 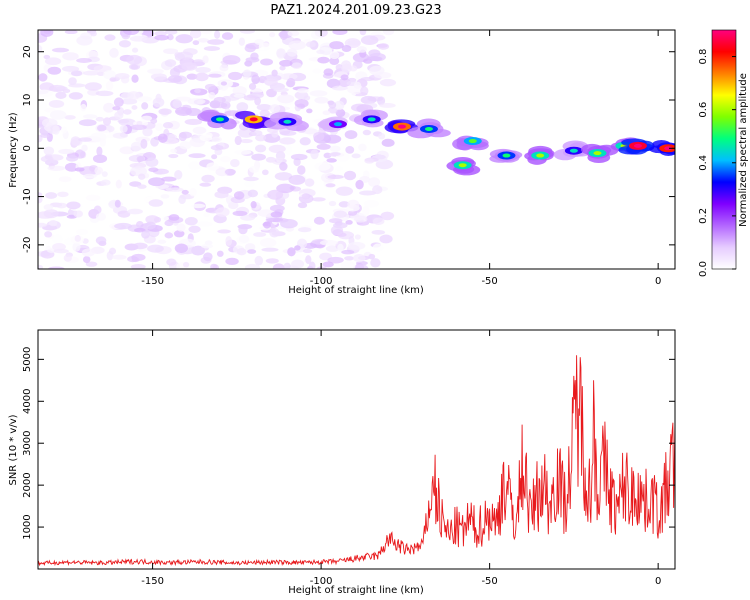 What do you see at coordinates (27, 484) in the screenshot?
I see `y-tick-label: 2000` at bounding box center [27, 484].